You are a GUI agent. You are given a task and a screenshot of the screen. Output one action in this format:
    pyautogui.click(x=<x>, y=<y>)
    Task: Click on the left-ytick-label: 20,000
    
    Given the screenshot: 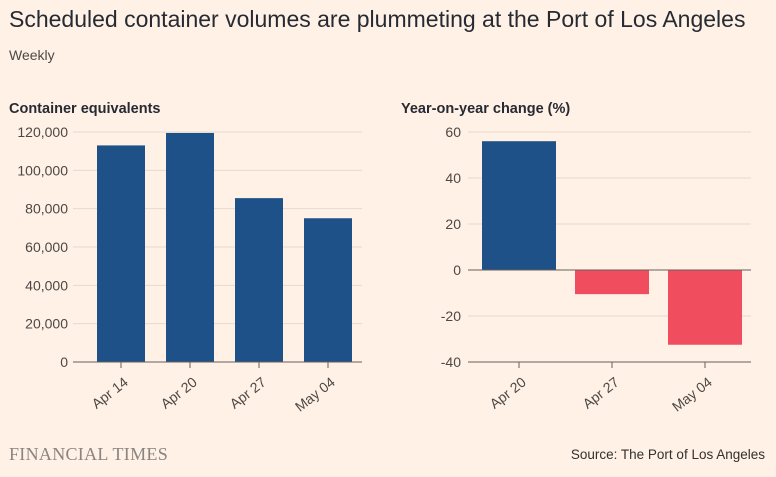 What is the action you would take?
    pyautogui.click(x=46, y=324)
    